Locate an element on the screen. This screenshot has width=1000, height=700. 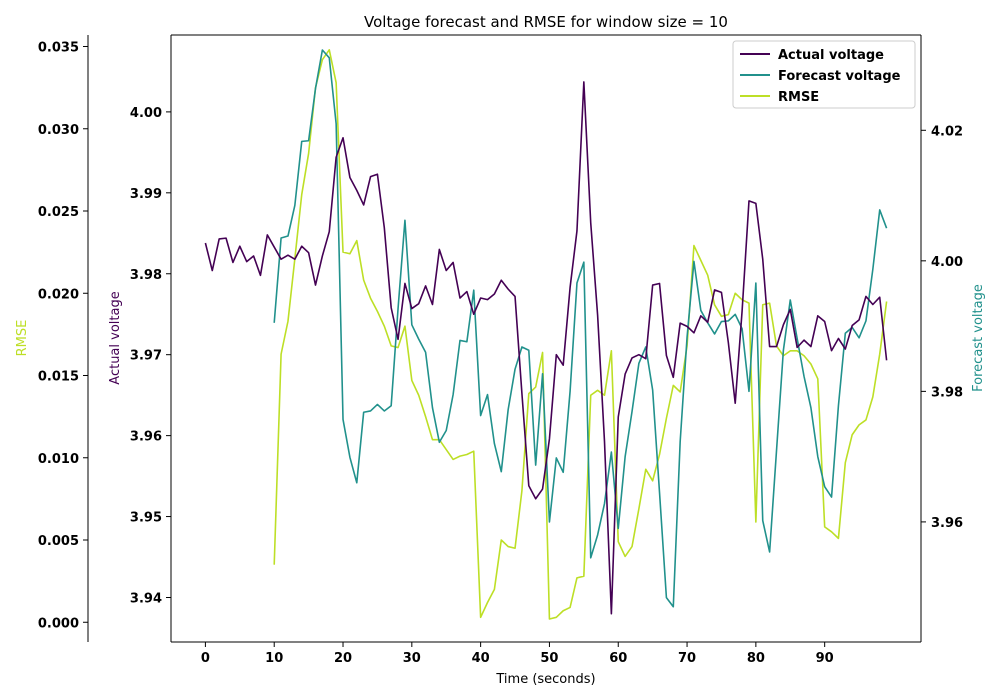
y-rmse-tick-label: 0.015 is located at coordinates (58, 377).